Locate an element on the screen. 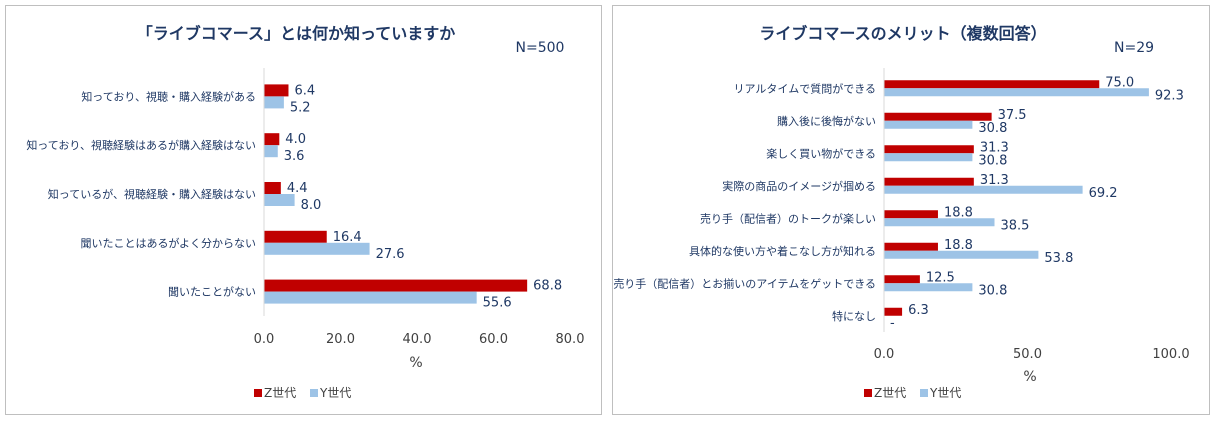  x-tick-label: 60.0 is located at coordinates (493, 339).